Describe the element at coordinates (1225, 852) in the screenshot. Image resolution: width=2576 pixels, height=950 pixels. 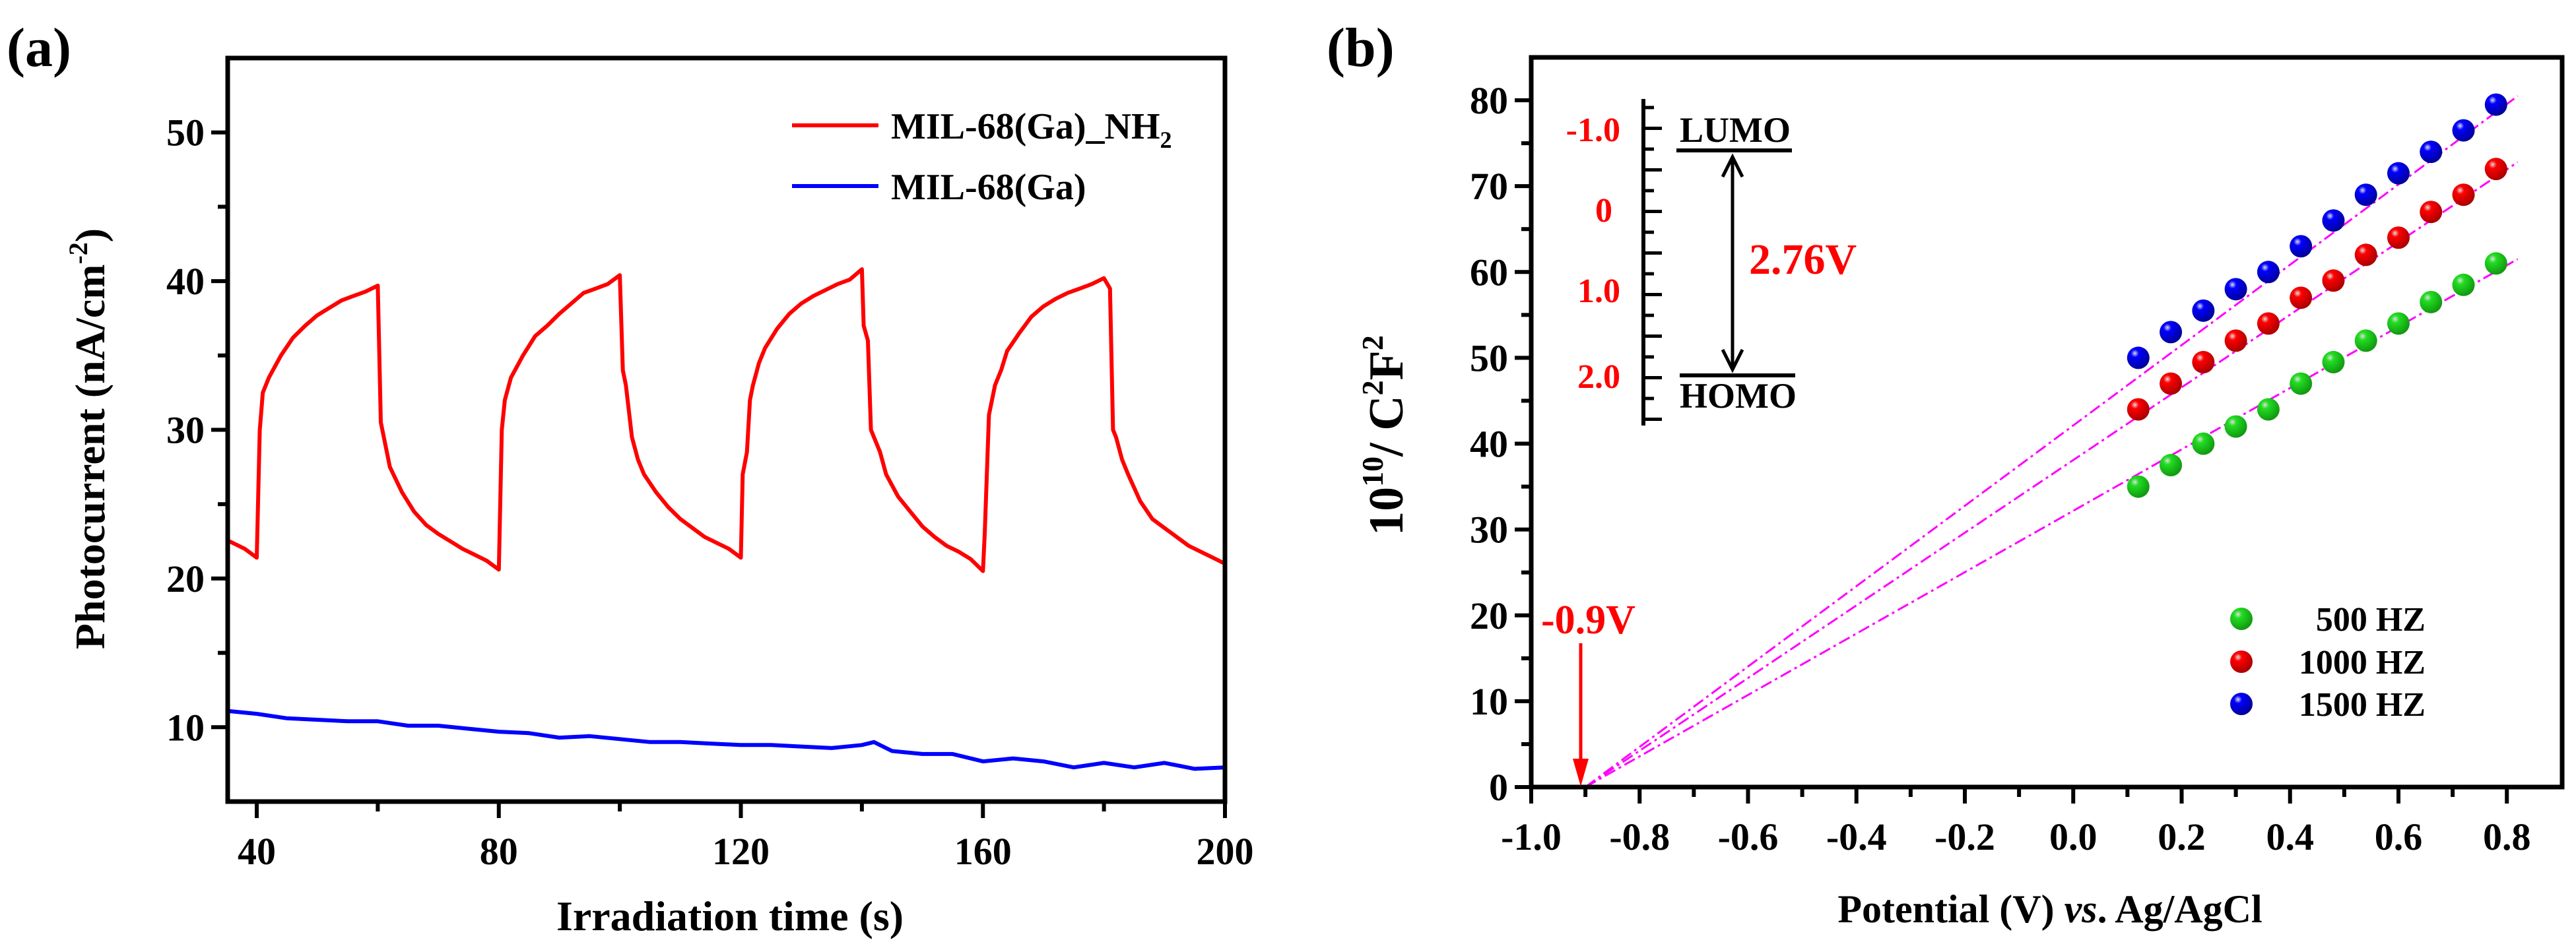
I see `x-tick-label: 200` at that location.